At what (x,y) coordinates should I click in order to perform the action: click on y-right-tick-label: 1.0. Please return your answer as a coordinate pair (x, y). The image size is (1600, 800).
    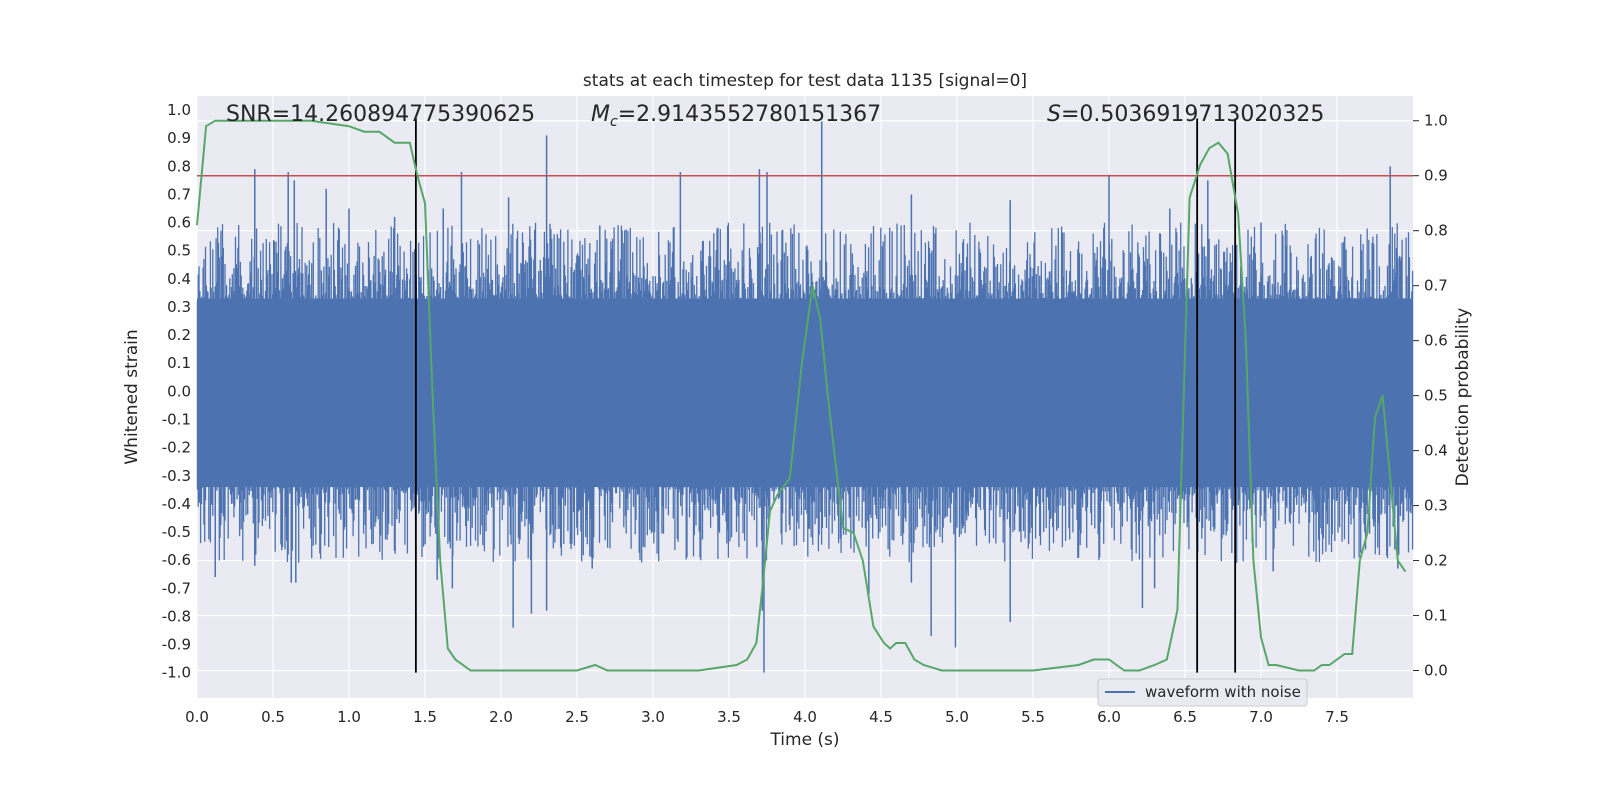
    Looking at the image, I should click on (1436, 121).